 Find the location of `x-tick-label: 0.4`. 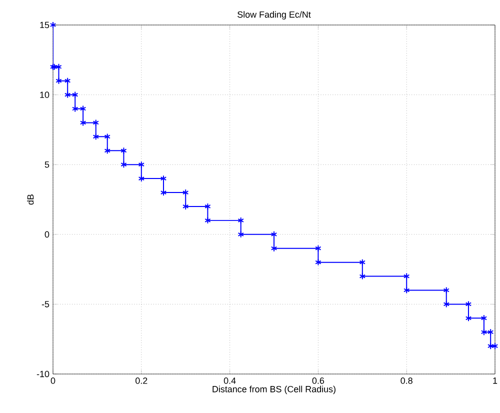

x-tick-label: 0.4 is located at coordinates (230, 381).